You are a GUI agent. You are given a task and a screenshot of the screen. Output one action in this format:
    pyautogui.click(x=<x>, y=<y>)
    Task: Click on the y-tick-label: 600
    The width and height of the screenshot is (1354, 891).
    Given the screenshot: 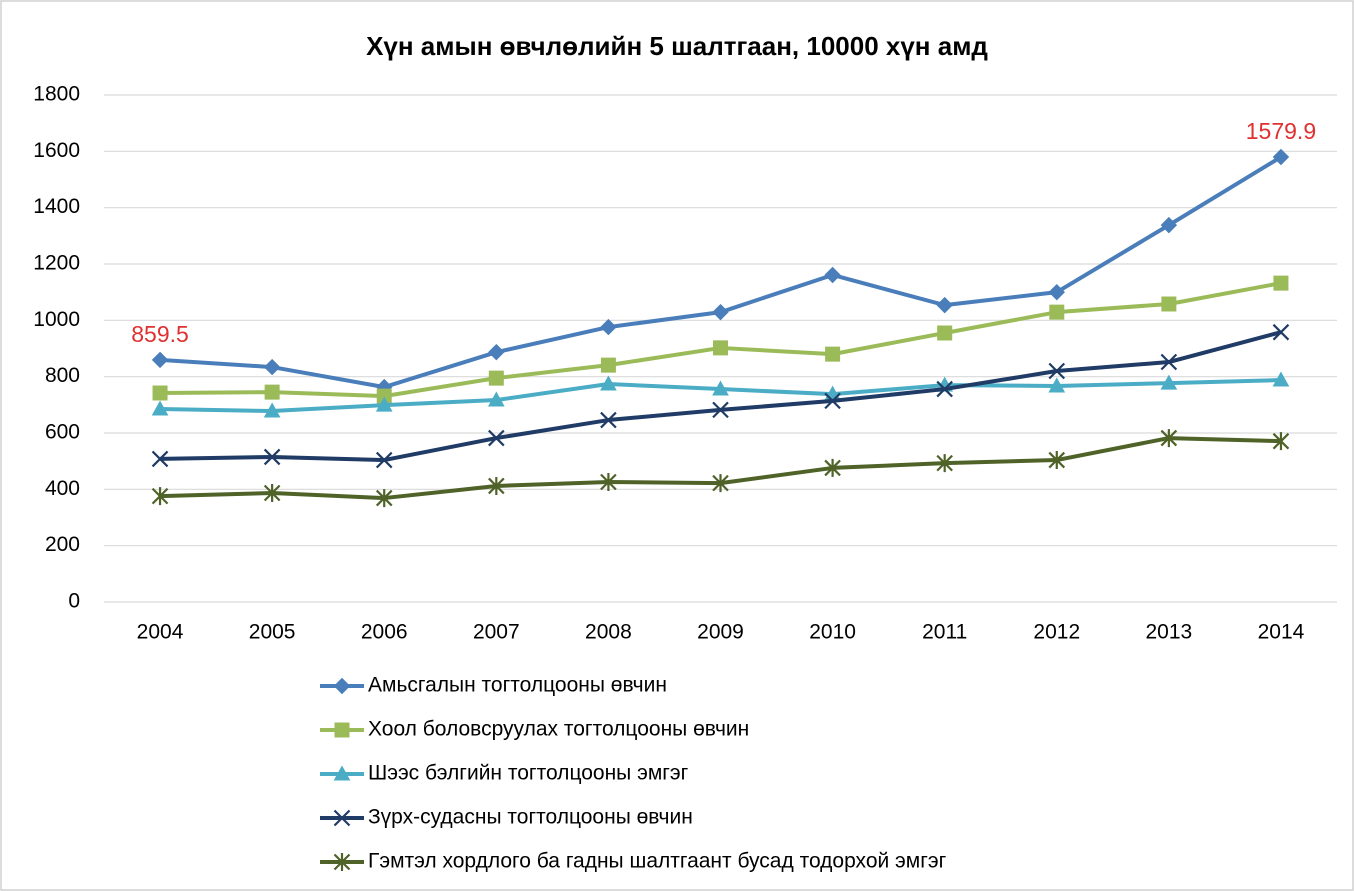 What is the action you would take?
    pyautogui.click(x=62, y=432)
    